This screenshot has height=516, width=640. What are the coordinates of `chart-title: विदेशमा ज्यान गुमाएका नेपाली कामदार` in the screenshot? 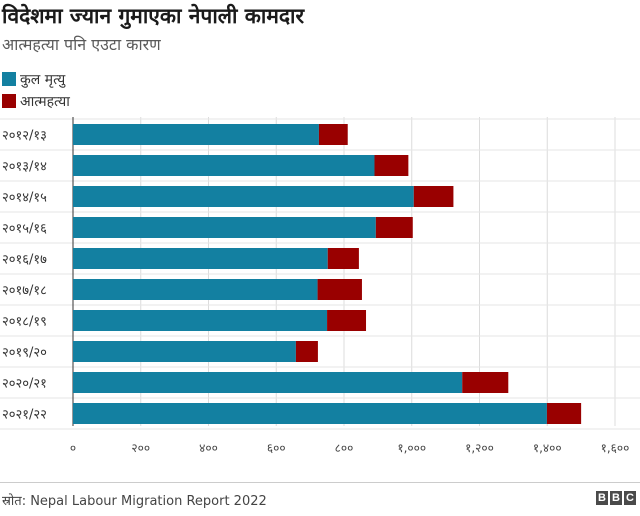 It's located at (153, 16).